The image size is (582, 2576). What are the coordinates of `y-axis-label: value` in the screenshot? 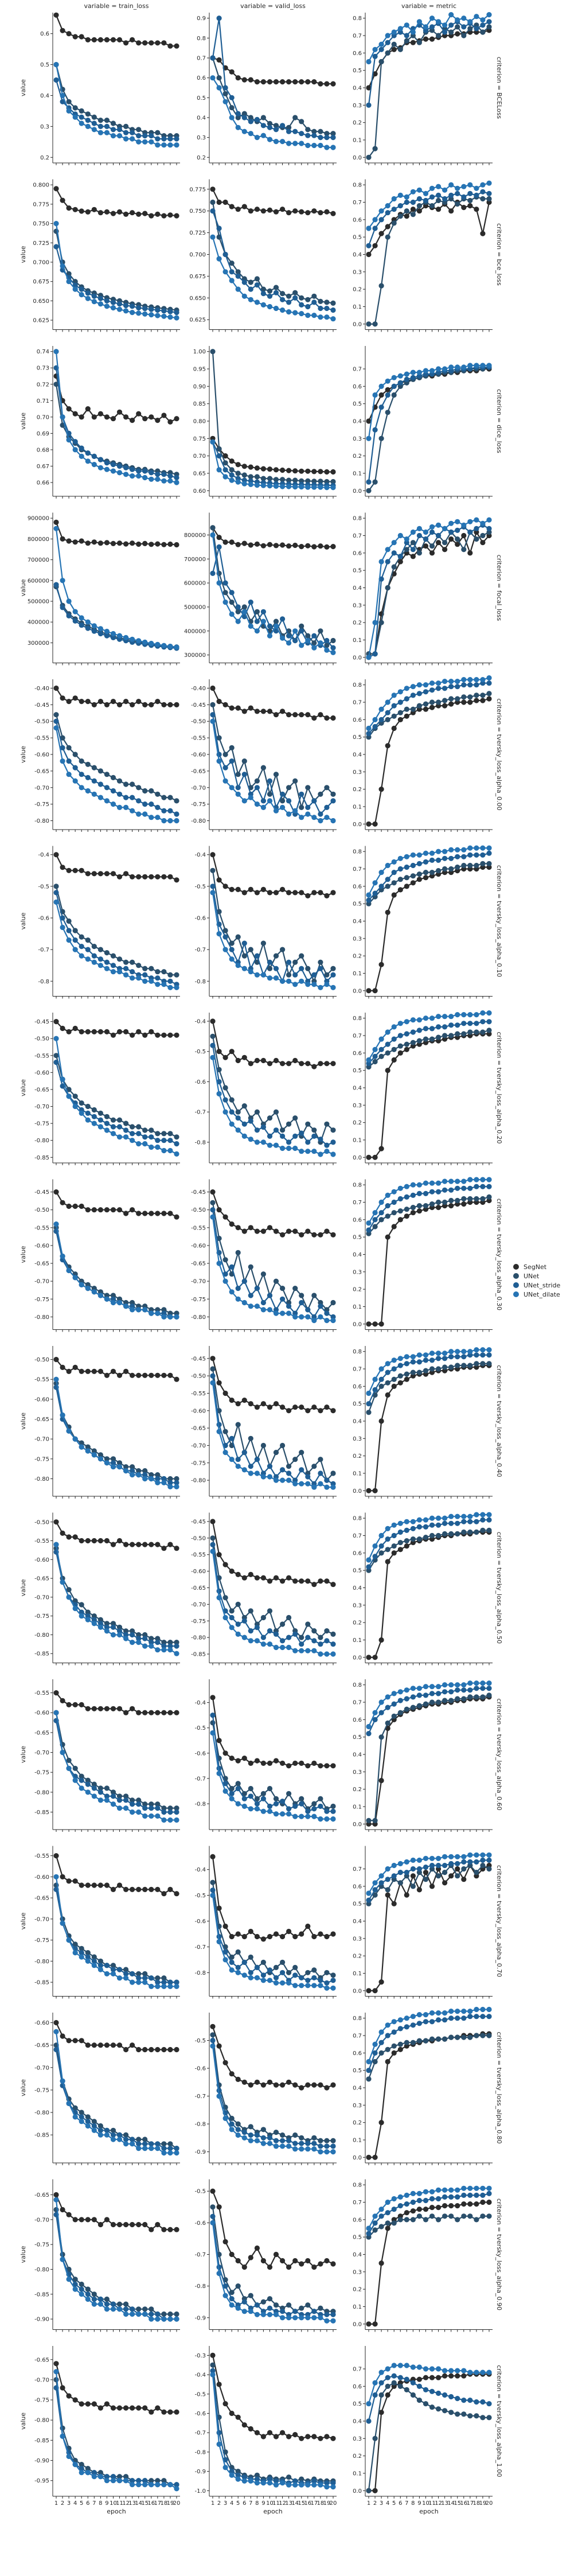 It's located at (23, 754).